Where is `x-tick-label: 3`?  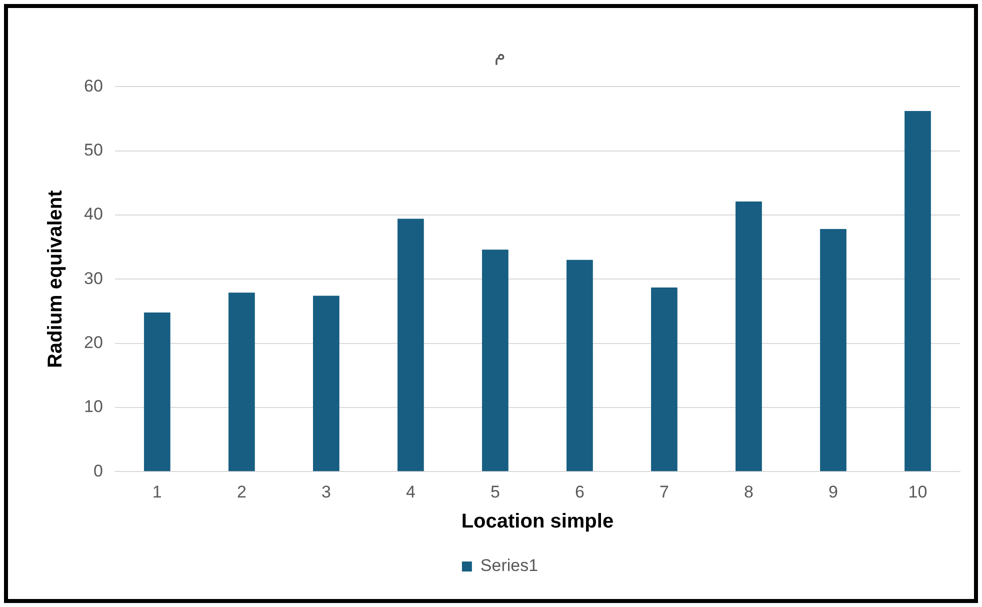 x-tick-label: 3 is located at coordinates (326, 492).